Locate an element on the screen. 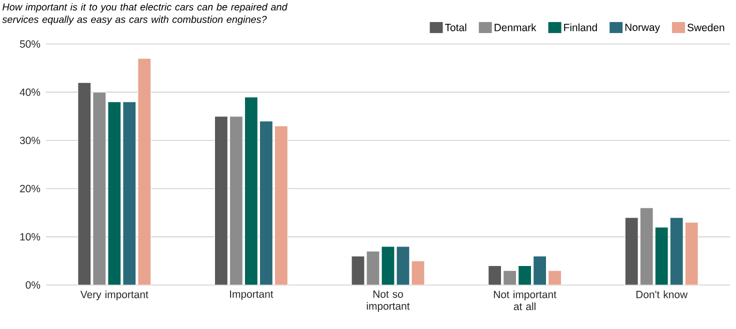 The height and width of the screenshot is (329, 736). chart-title: How important is it to you that electric cars can be repaired and services equally as easy as cars with combustion engines? is located at coordinates (145, 14).